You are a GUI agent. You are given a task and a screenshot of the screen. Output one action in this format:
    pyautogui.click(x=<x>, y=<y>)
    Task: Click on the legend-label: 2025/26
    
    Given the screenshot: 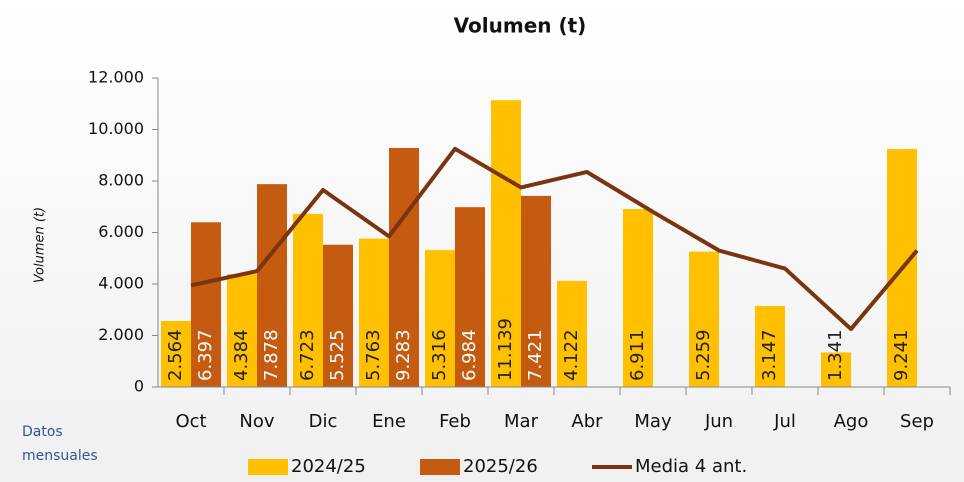 What is the action you would take?
    pyautogui.click(x=500, y=466)
    